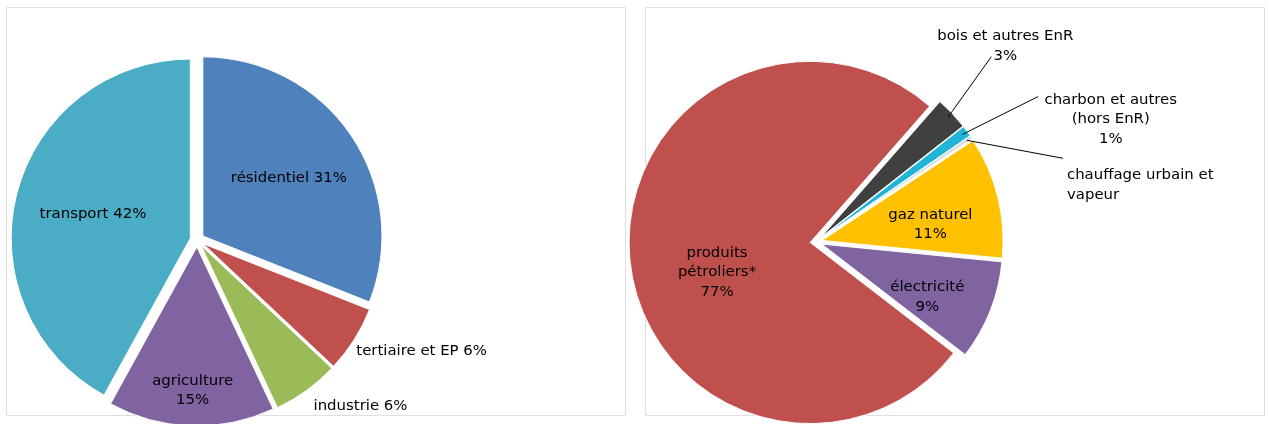 This screenshot has width=1270, height=424. What do you see at coordinates (193, 379) in the screenshot?
I see `slice-label: agriculture` at bounding box center [193, 379].